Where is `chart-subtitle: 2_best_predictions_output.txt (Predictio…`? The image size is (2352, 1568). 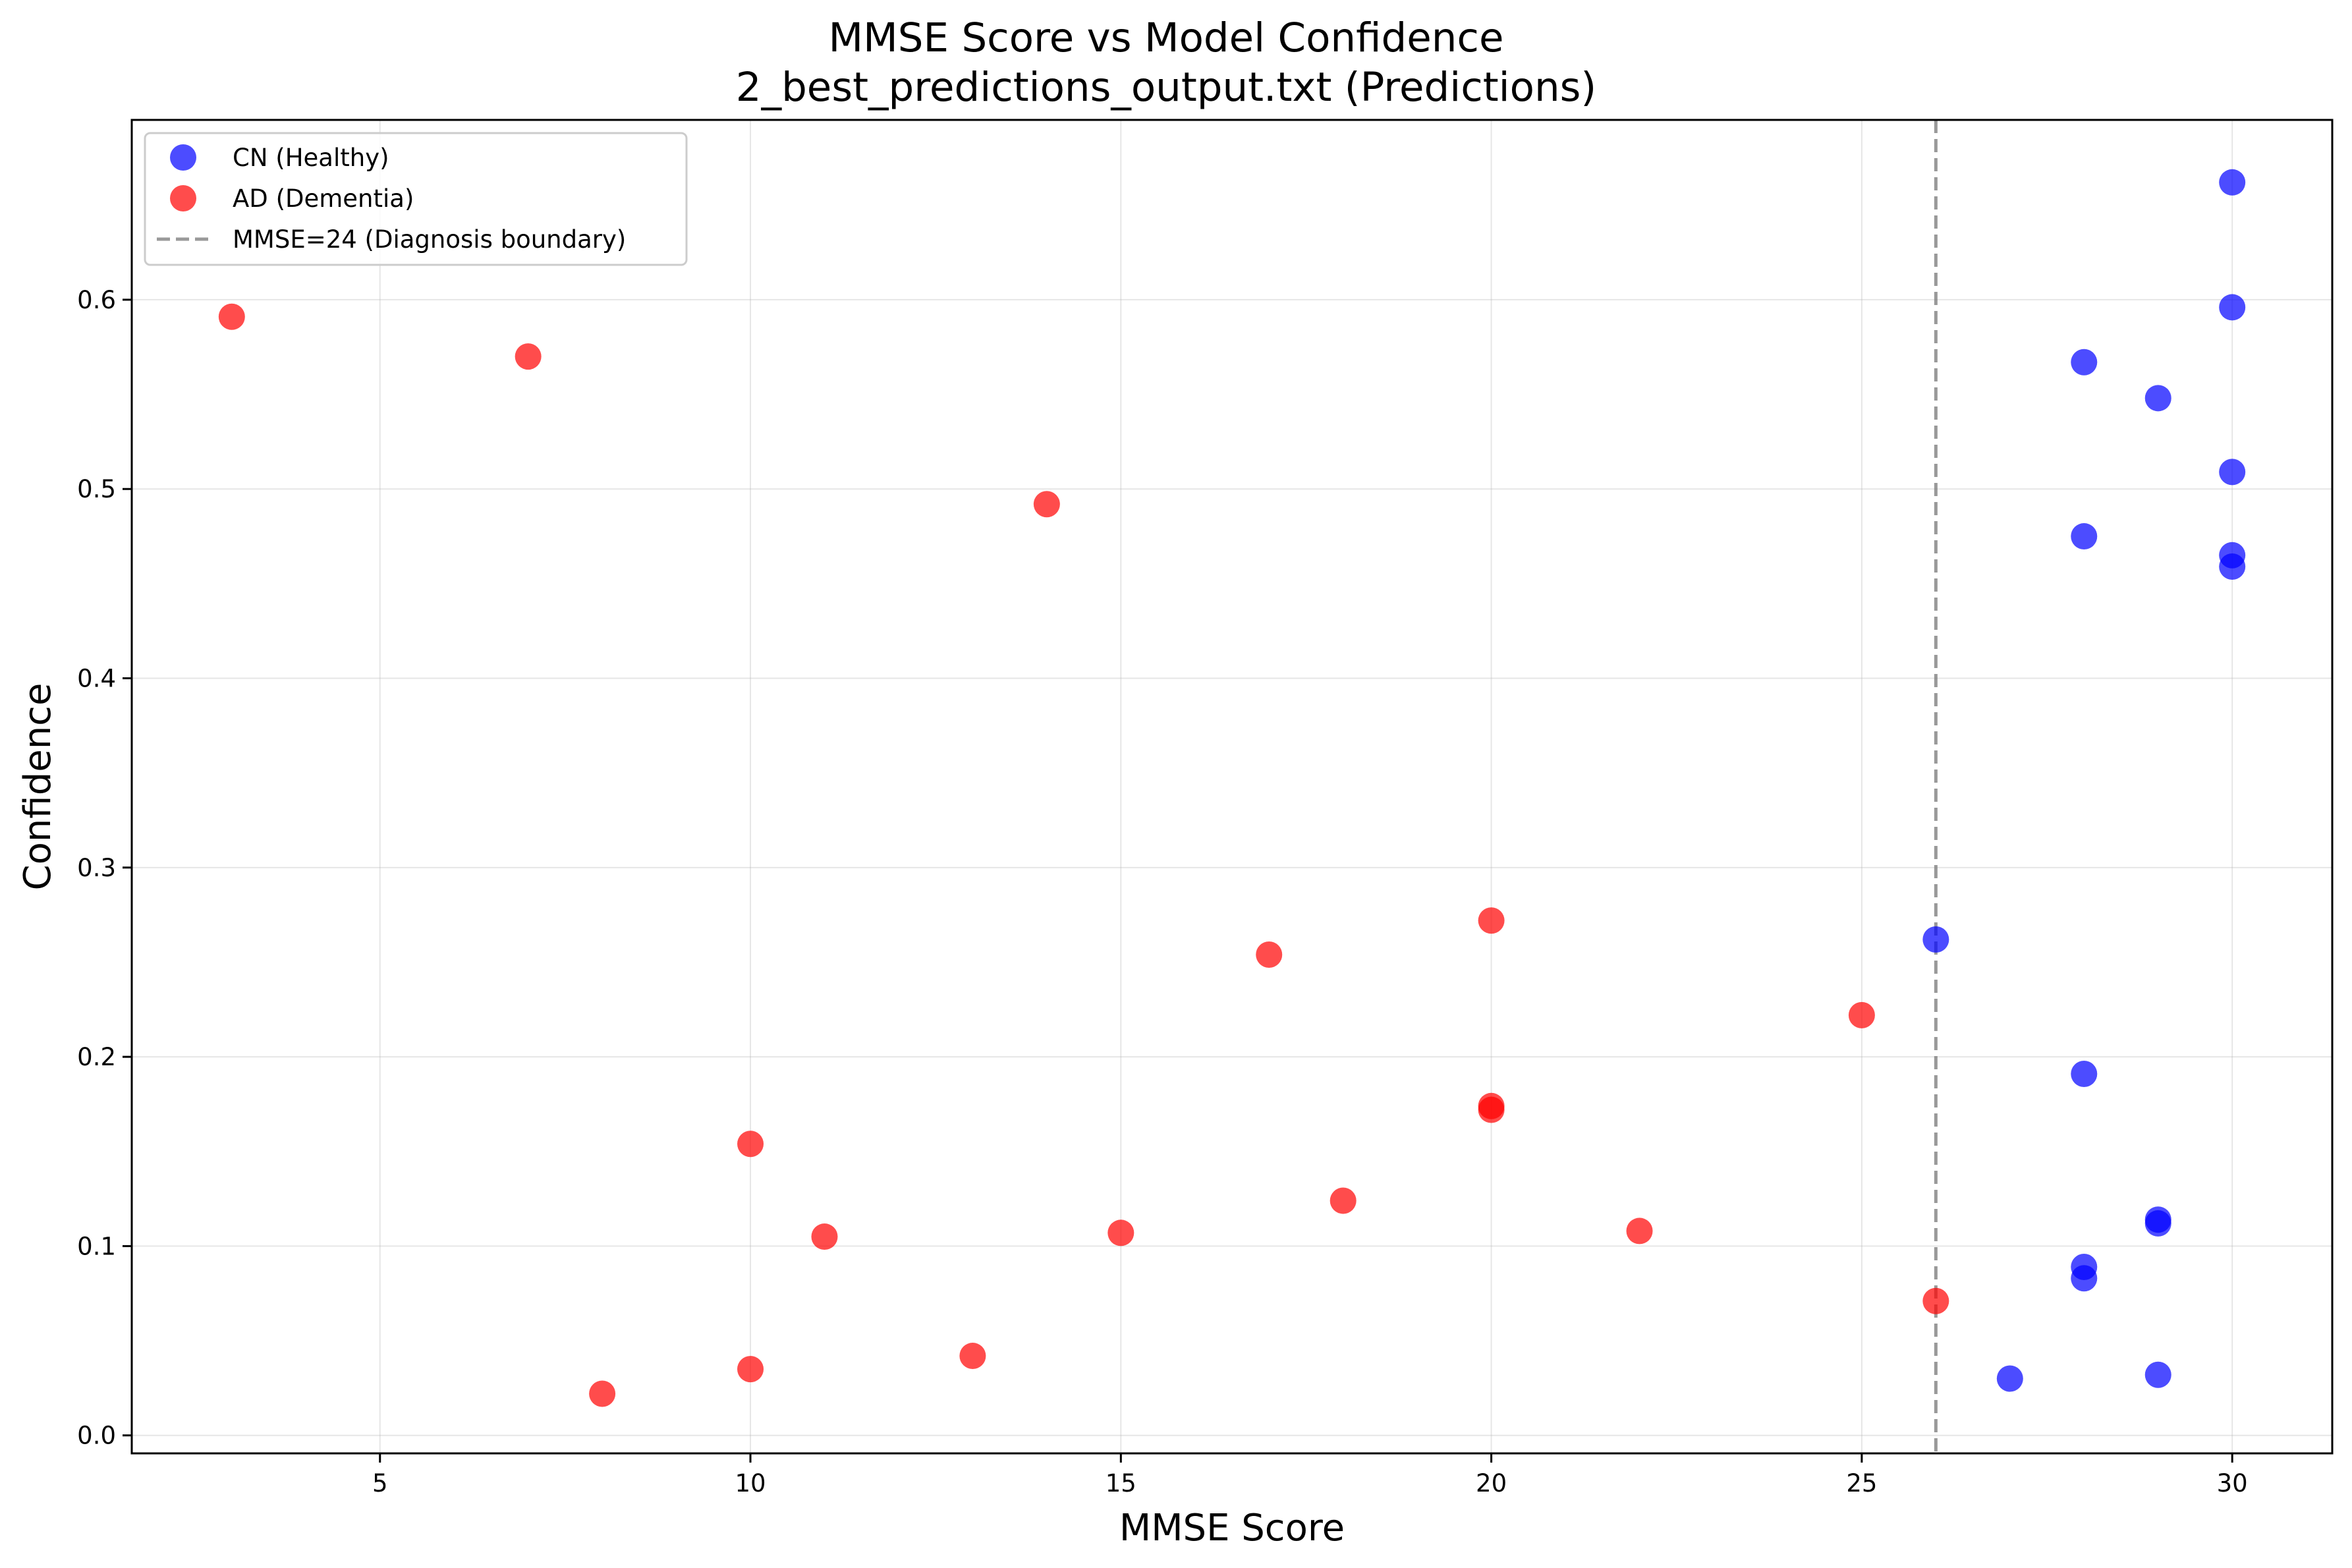 chart-subtitle: 2_best_predictions_output.txt (Predictio… is located at coordinates (1166, 87).